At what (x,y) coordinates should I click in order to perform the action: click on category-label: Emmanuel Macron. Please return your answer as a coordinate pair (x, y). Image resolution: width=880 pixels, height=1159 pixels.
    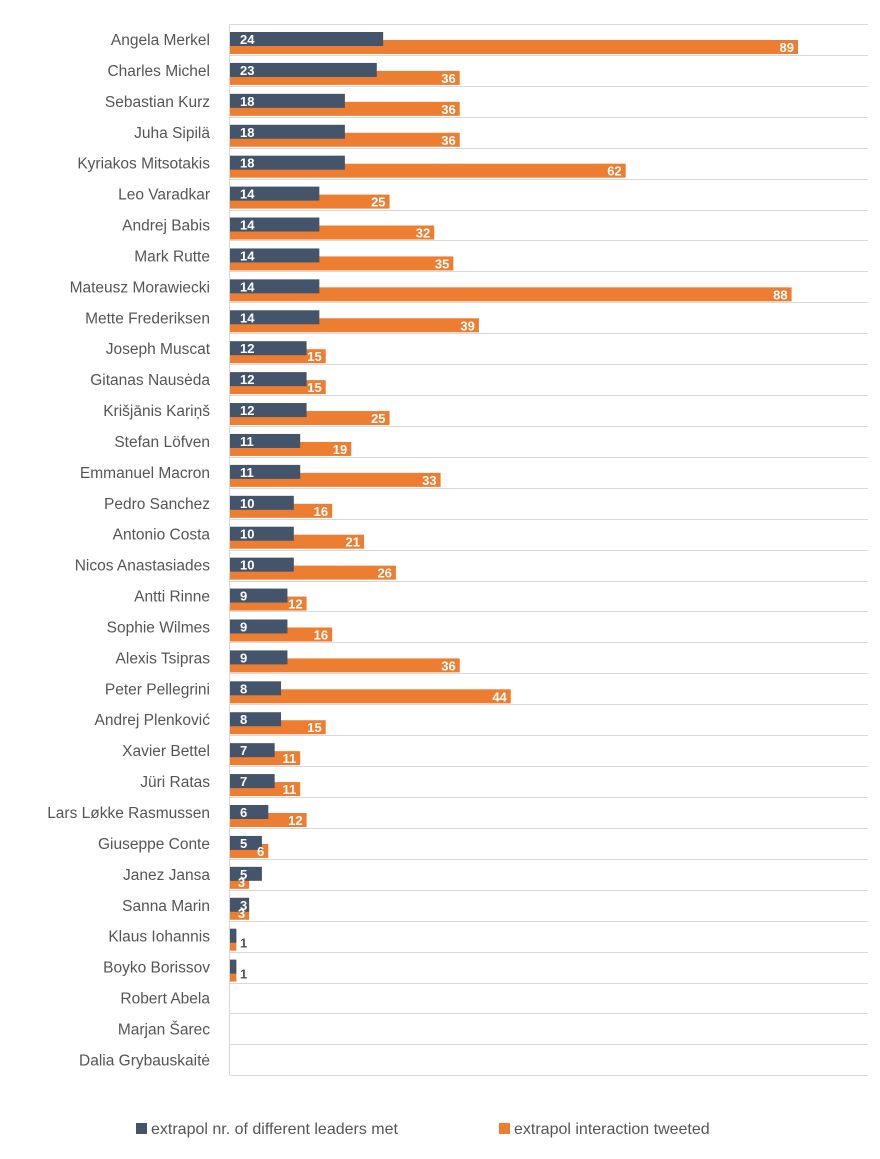
    Looking at the image, I should click on (145, 473).